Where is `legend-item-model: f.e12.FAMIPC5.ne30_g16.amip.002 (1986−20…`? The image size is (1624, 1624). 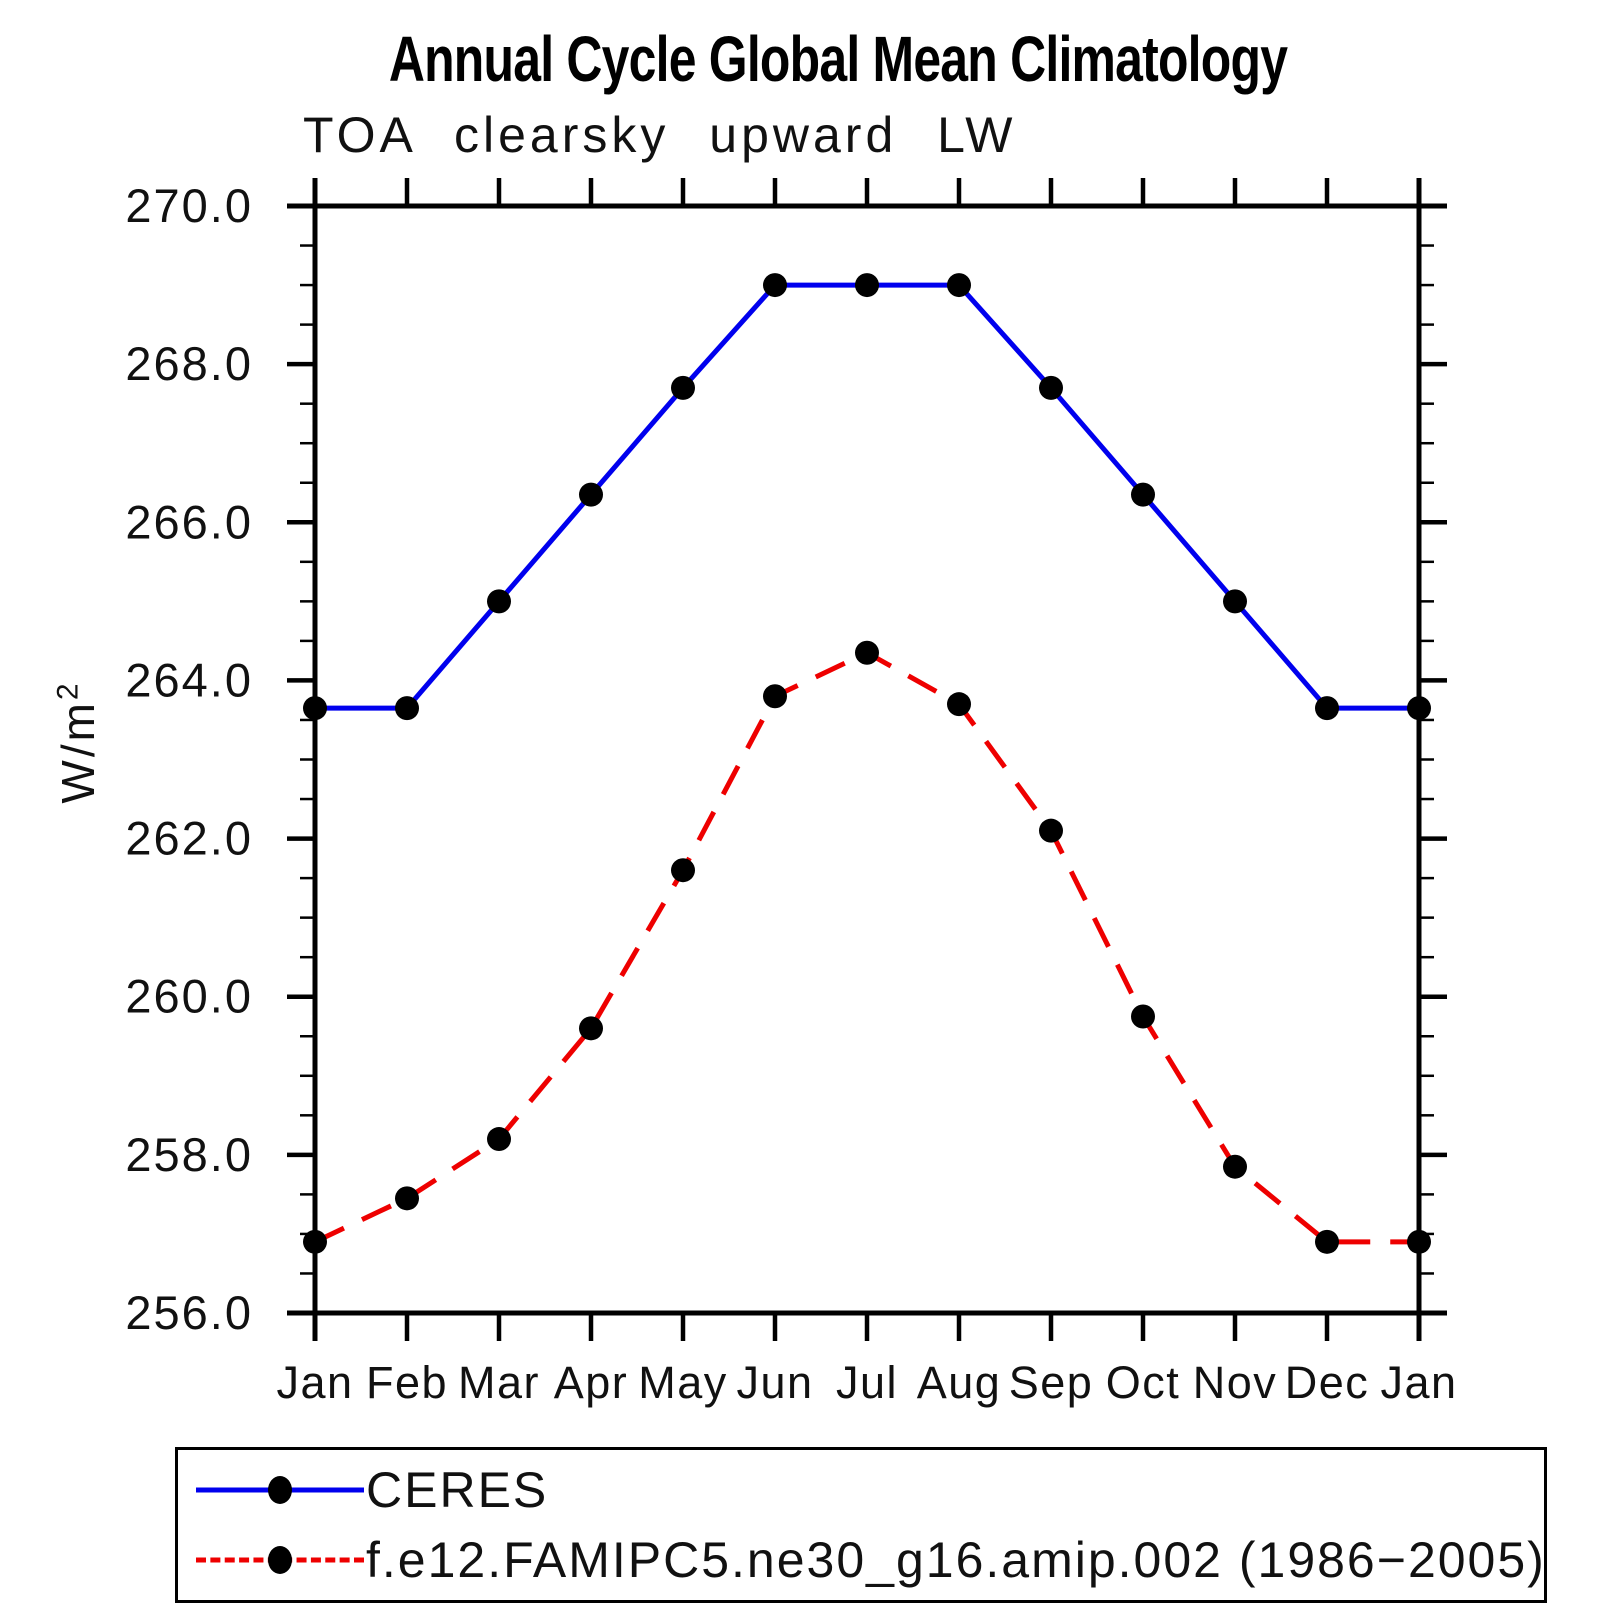
legend-item-model: f.e12.FAMIPC5.ne30_g16.amip.002 (1986−20… is located at coordinates (861, 1560).